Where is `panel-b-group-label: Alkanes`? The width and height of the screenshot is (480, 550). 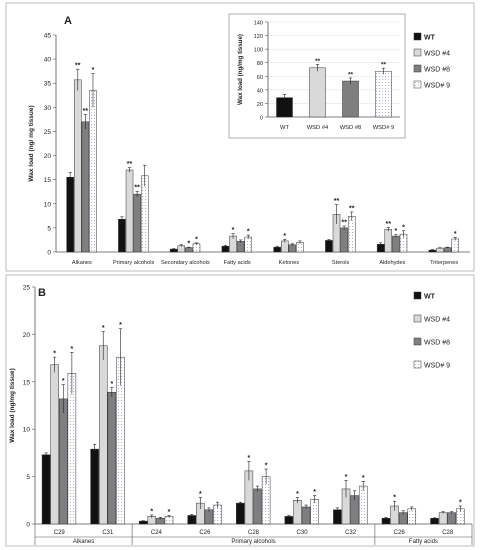
panel-b-group-label: Alkanes is located at coordinates (83, 542).